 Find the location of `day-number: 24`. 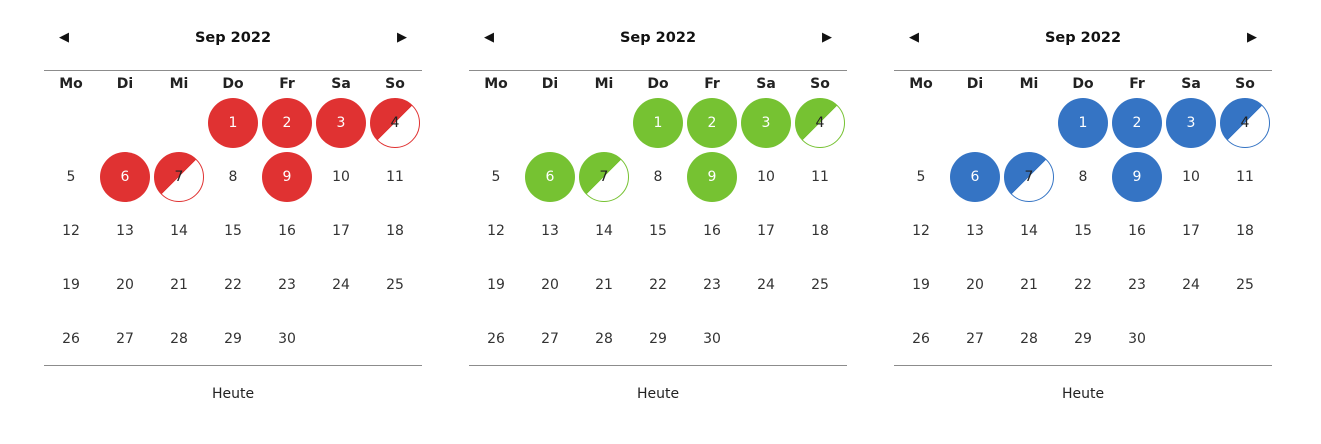

day-number: 24 is located at coordinates (766, 285).